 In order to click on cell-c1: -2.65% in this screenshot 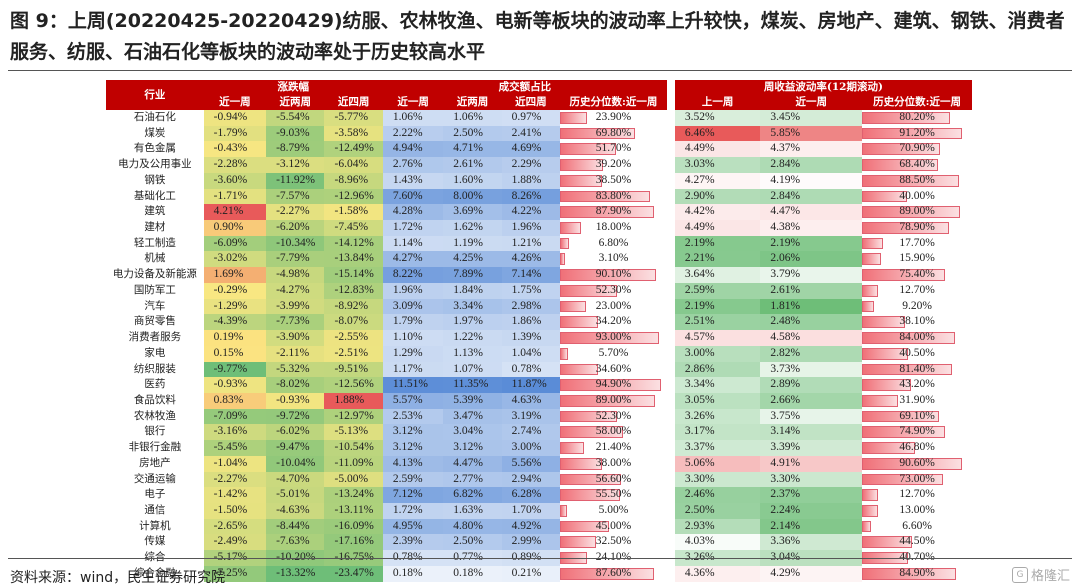, I will do `click(235, 526)`.